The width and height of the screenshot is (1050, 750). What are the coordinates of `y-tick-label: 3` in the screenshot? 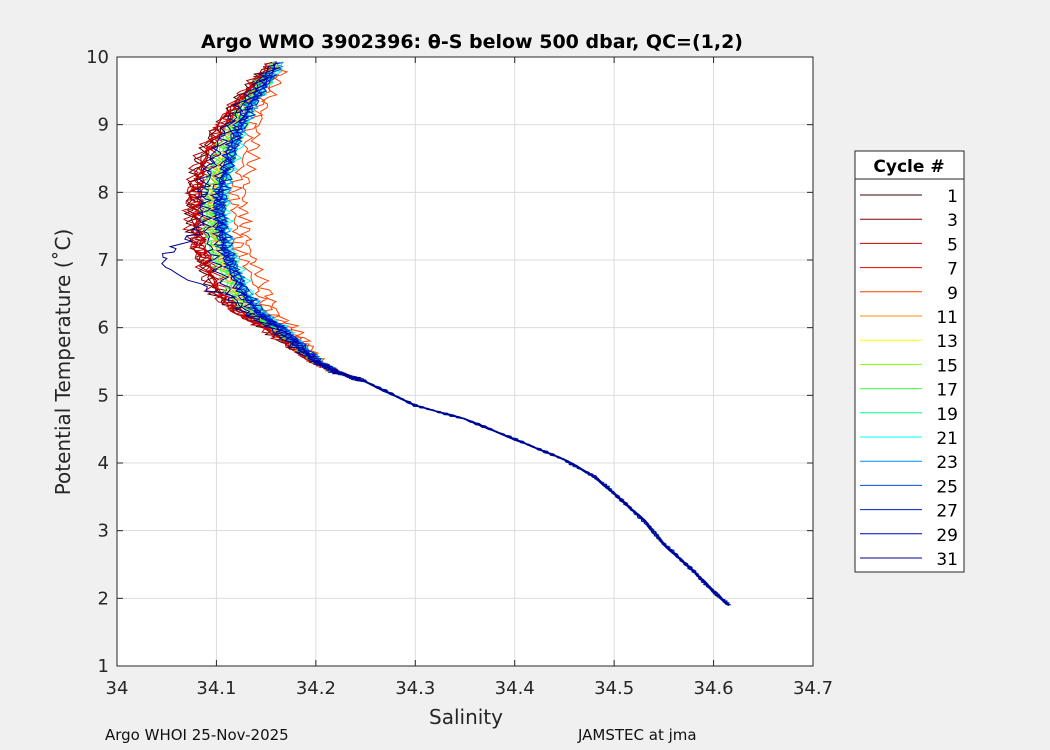 It's located at (103, 531).